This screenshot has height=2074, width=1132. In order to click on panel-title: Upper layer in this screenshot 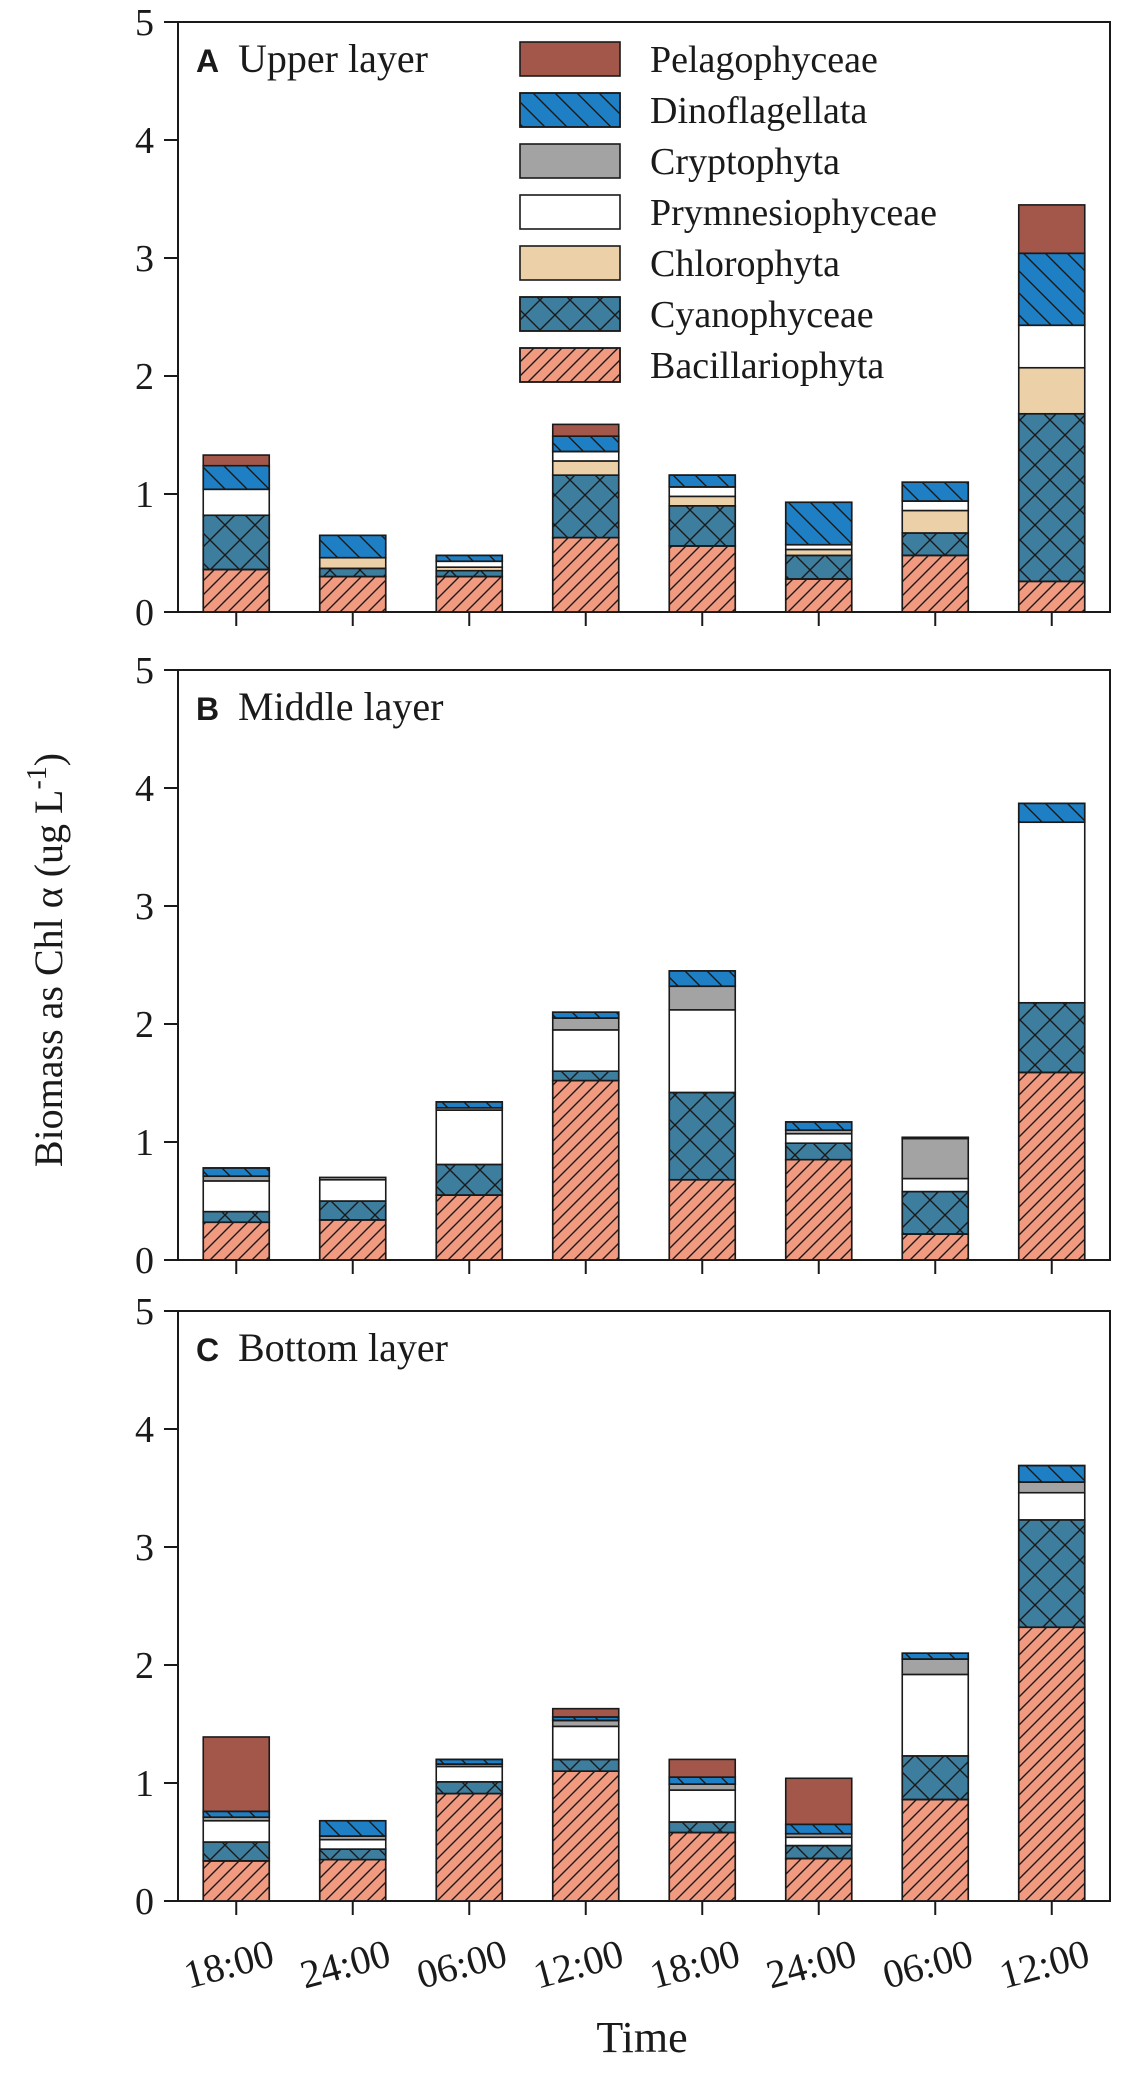, I will do `click(333, 58)`.